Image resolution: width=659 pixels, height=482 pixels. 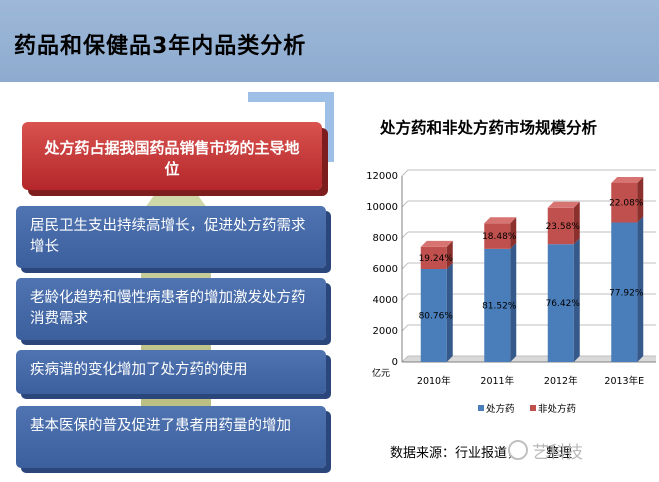 What do you see at coordinates (500, 409) in the screenshot?
I see `legend-label-0: 处方药` at bounding box center [500, 409].